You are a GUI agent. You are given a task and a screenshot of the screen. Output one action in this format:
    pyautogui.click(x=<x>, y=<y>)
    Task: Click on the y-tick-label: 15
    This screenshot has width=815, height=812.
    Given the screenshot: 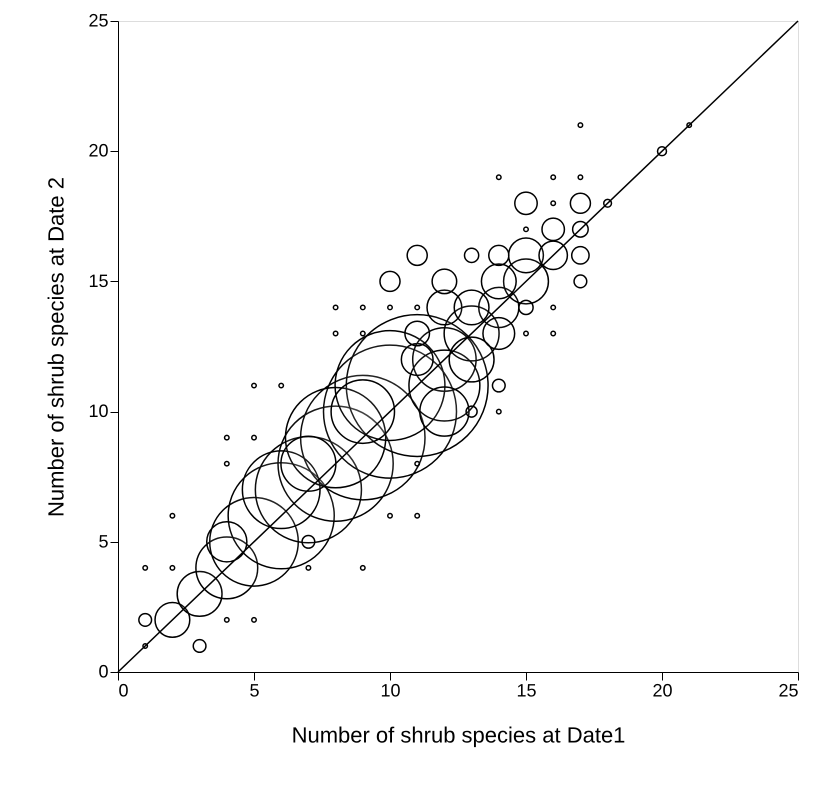 What is the action you would take?
    pyautogui.click(x=98, y=280)
    